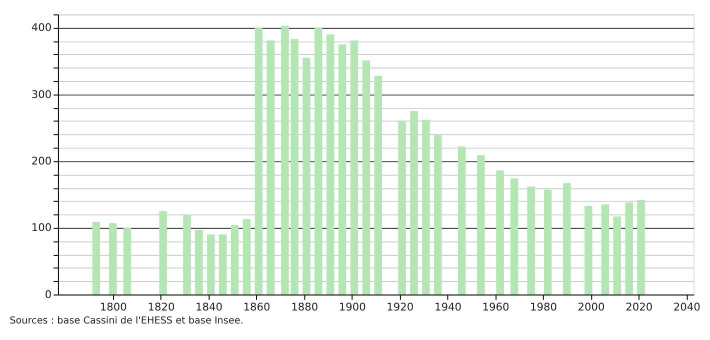 This screenshot has width=710, height=340. What do you see at coordinates (639, 307) in the screenshot?
I see `x-tick-label: 2020` at bounding box center [639, 307].